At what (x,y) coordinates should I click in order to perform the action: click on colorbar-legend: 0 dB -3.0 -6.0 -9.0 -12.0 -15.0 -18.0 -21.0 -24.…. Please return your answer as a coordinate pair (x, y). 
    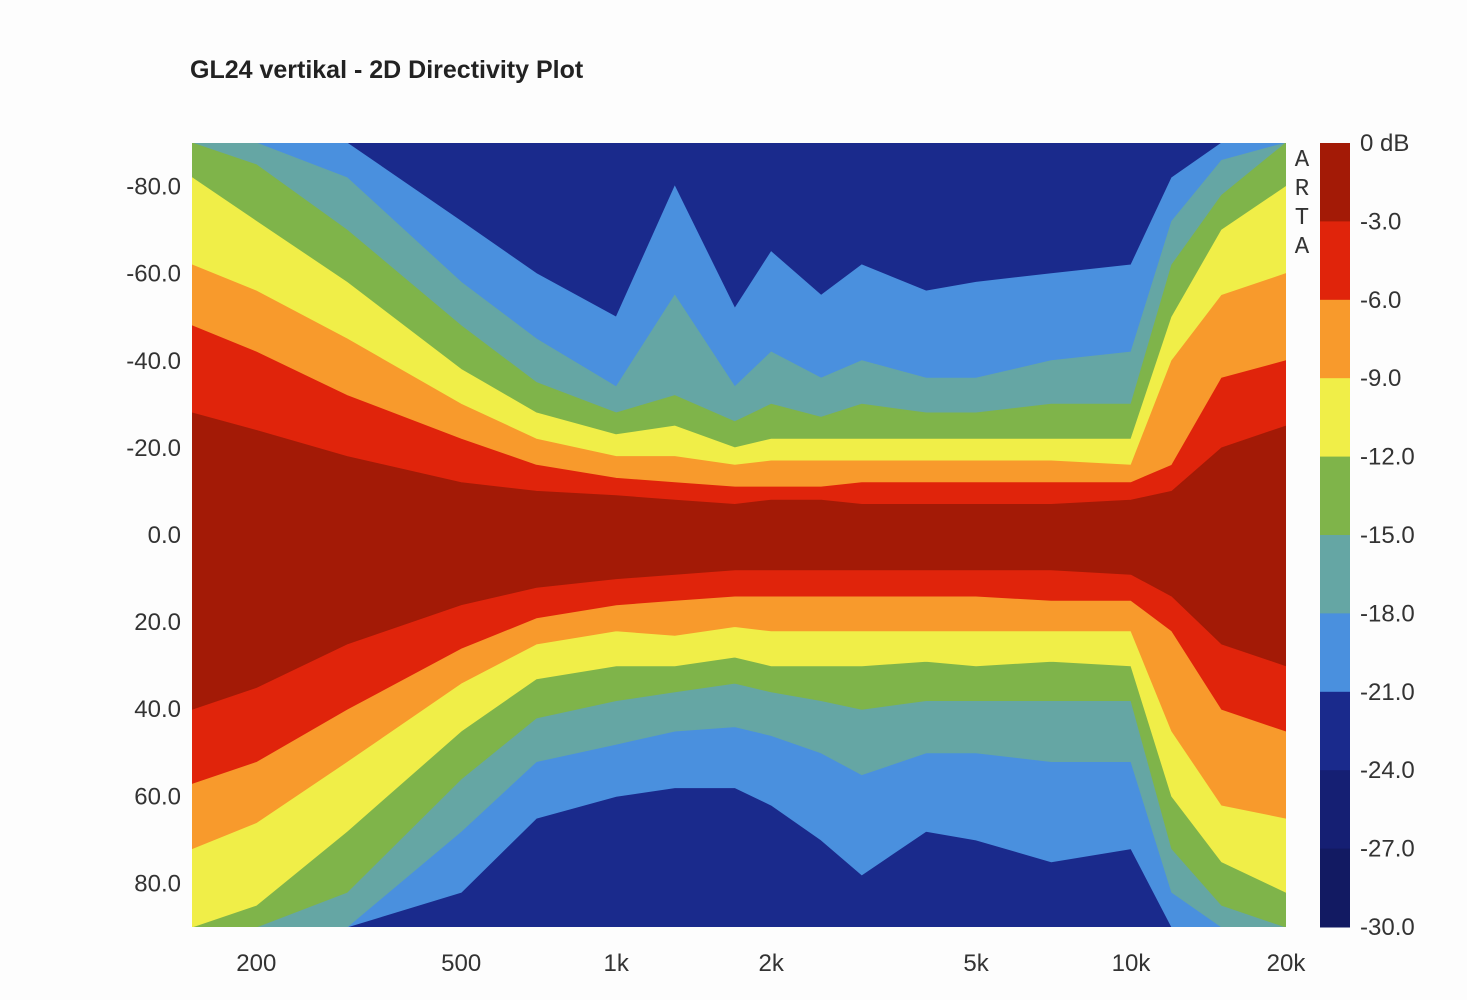
    Looking at the image, I should click on (1367, 535).